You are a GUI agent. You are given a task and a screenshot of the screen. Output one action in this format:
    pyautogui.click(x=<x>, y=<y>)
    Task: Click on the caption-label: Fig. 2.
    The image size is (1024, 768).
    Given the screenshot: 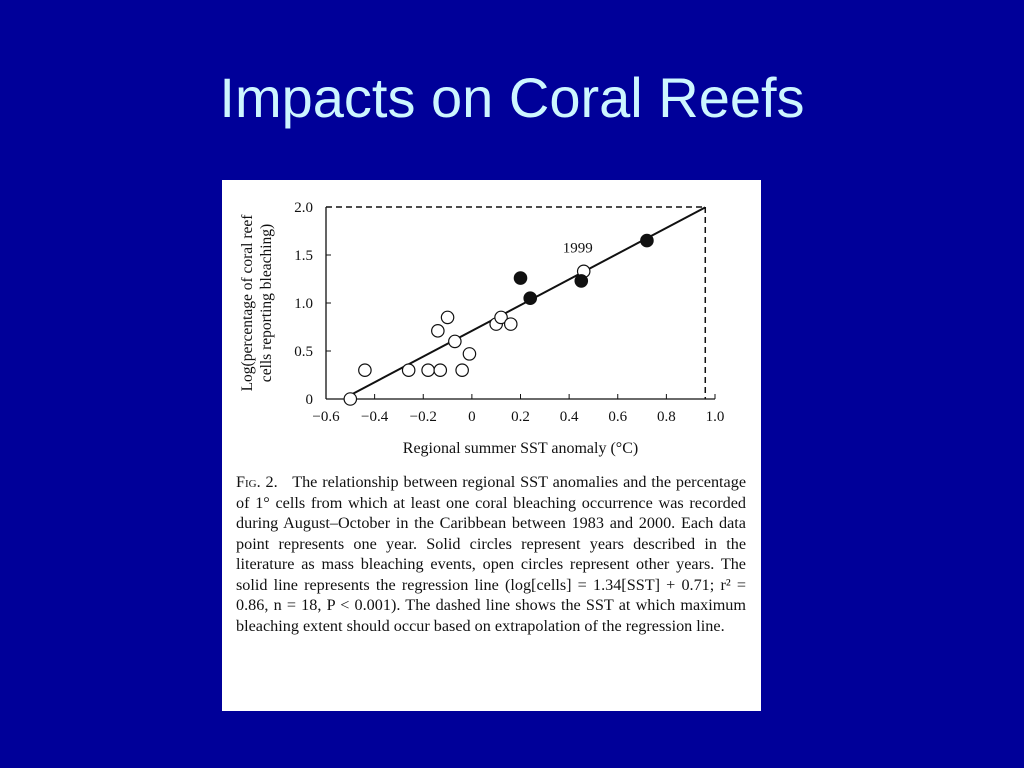 What is the action you would take?
    pyautogui.click(x=257, y=482)
    